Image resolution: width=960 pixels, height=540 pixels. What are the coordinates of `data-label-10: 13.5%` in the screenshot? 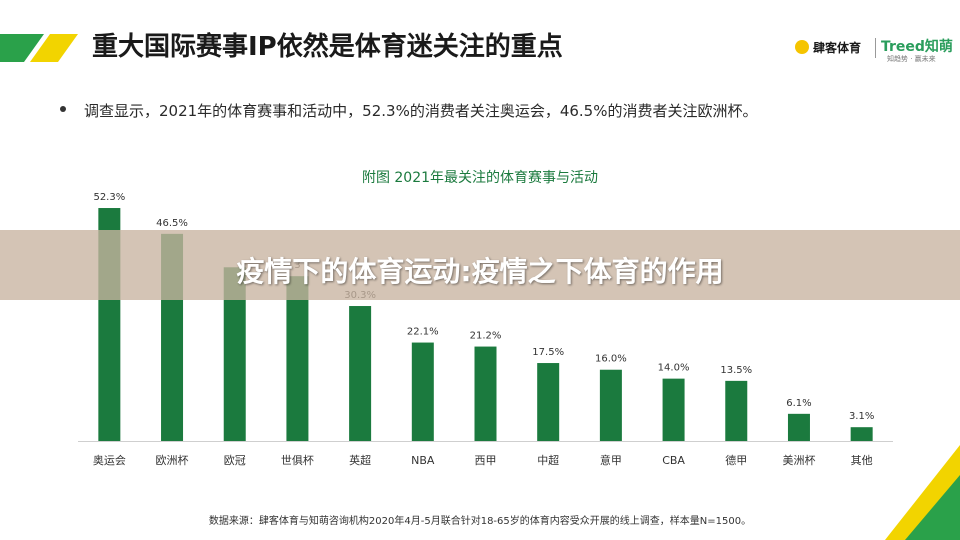 It's located at (736, 370).